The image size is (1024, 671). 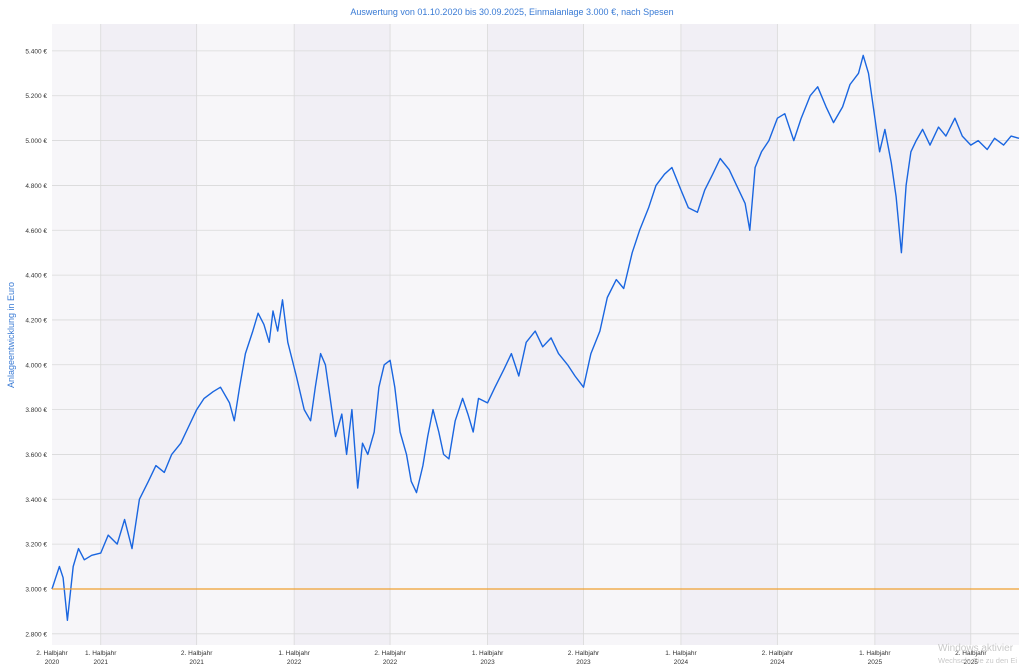 What do you see at coordinates (52, 662) in the screenshot?
I see `x-tick-label: 2020` at bounding box center [52, 662].